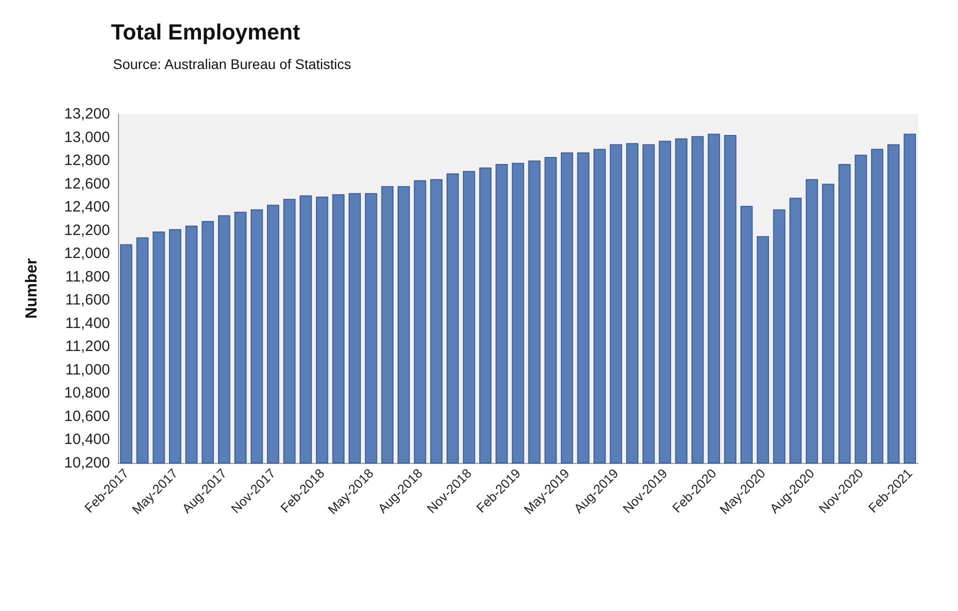 Image resolution: width=958 pixels, height=611 pixels. What do you see at coordinates (87, 161) in the screenshot?
I see `y-tick-label: 12,800` at bounding box center [87, 161].